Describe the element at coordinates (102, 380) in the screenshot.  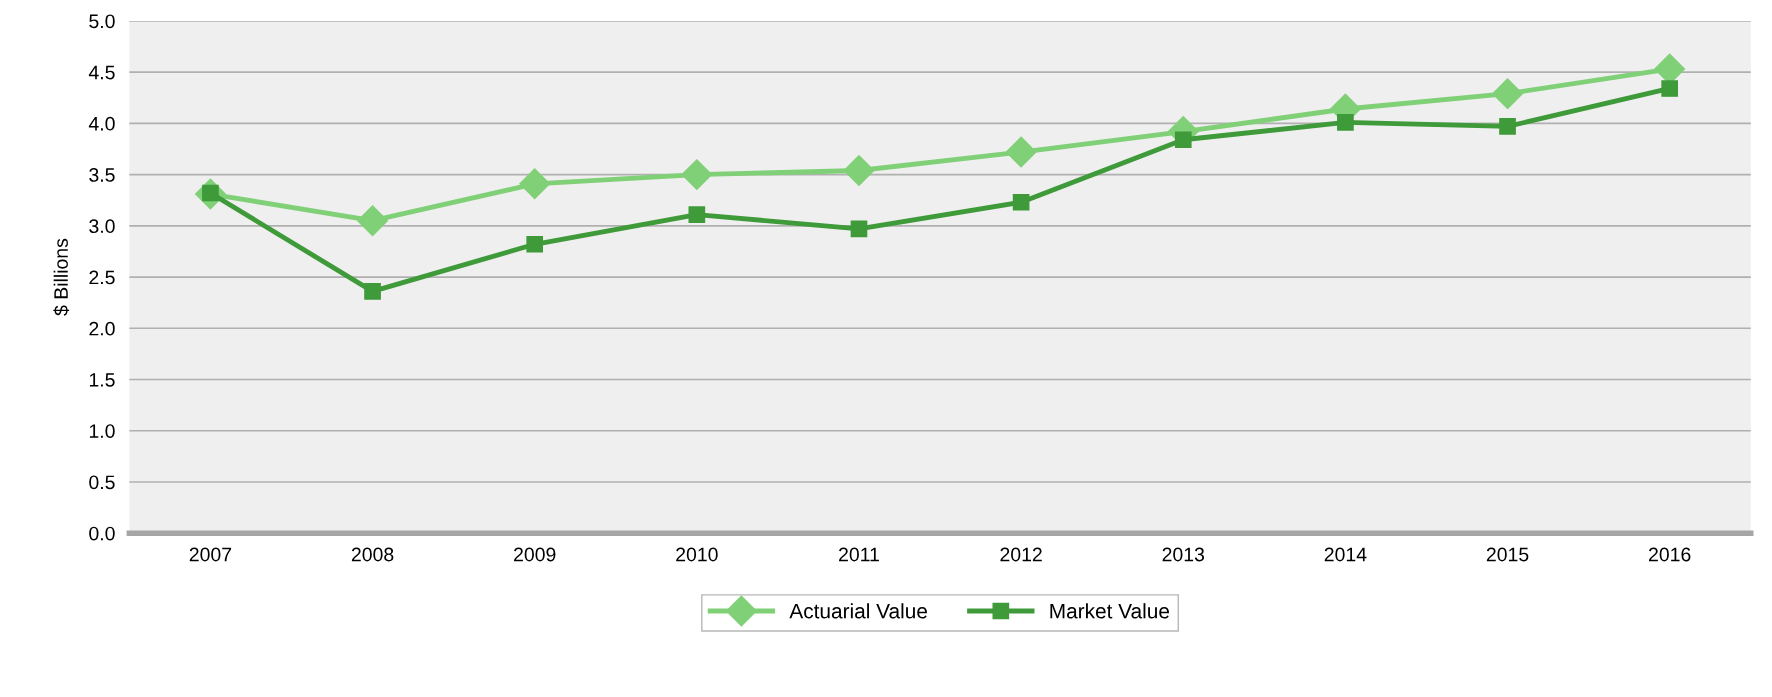
I see `y-tick-label: 1.5` at that location.